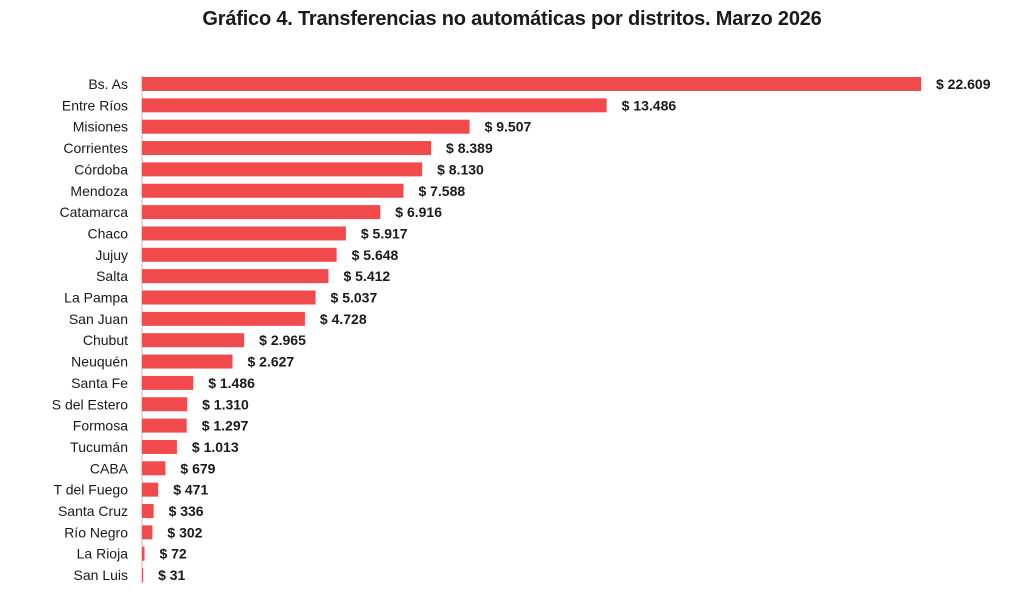 The width and height of the screenshot is (1024, 600). Describe the element at coordinates (469, 148) in the screenshot. I see `data-label: $ 8.389` at that location.